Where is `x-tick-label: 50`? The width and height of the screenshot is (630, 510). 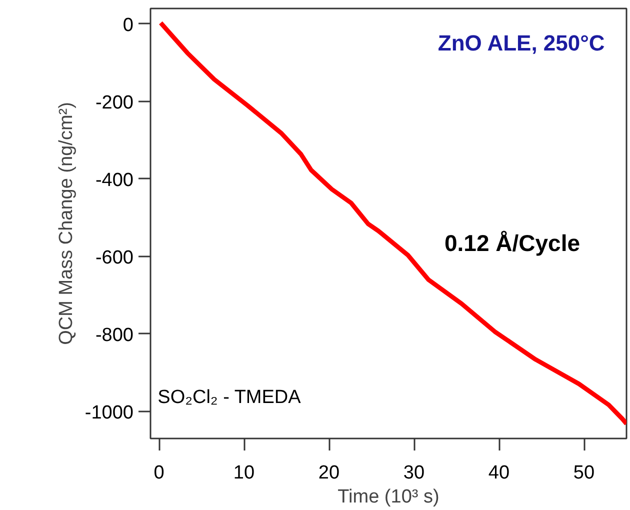
x-tick-label: 50 is located at coordinates (584, 473).